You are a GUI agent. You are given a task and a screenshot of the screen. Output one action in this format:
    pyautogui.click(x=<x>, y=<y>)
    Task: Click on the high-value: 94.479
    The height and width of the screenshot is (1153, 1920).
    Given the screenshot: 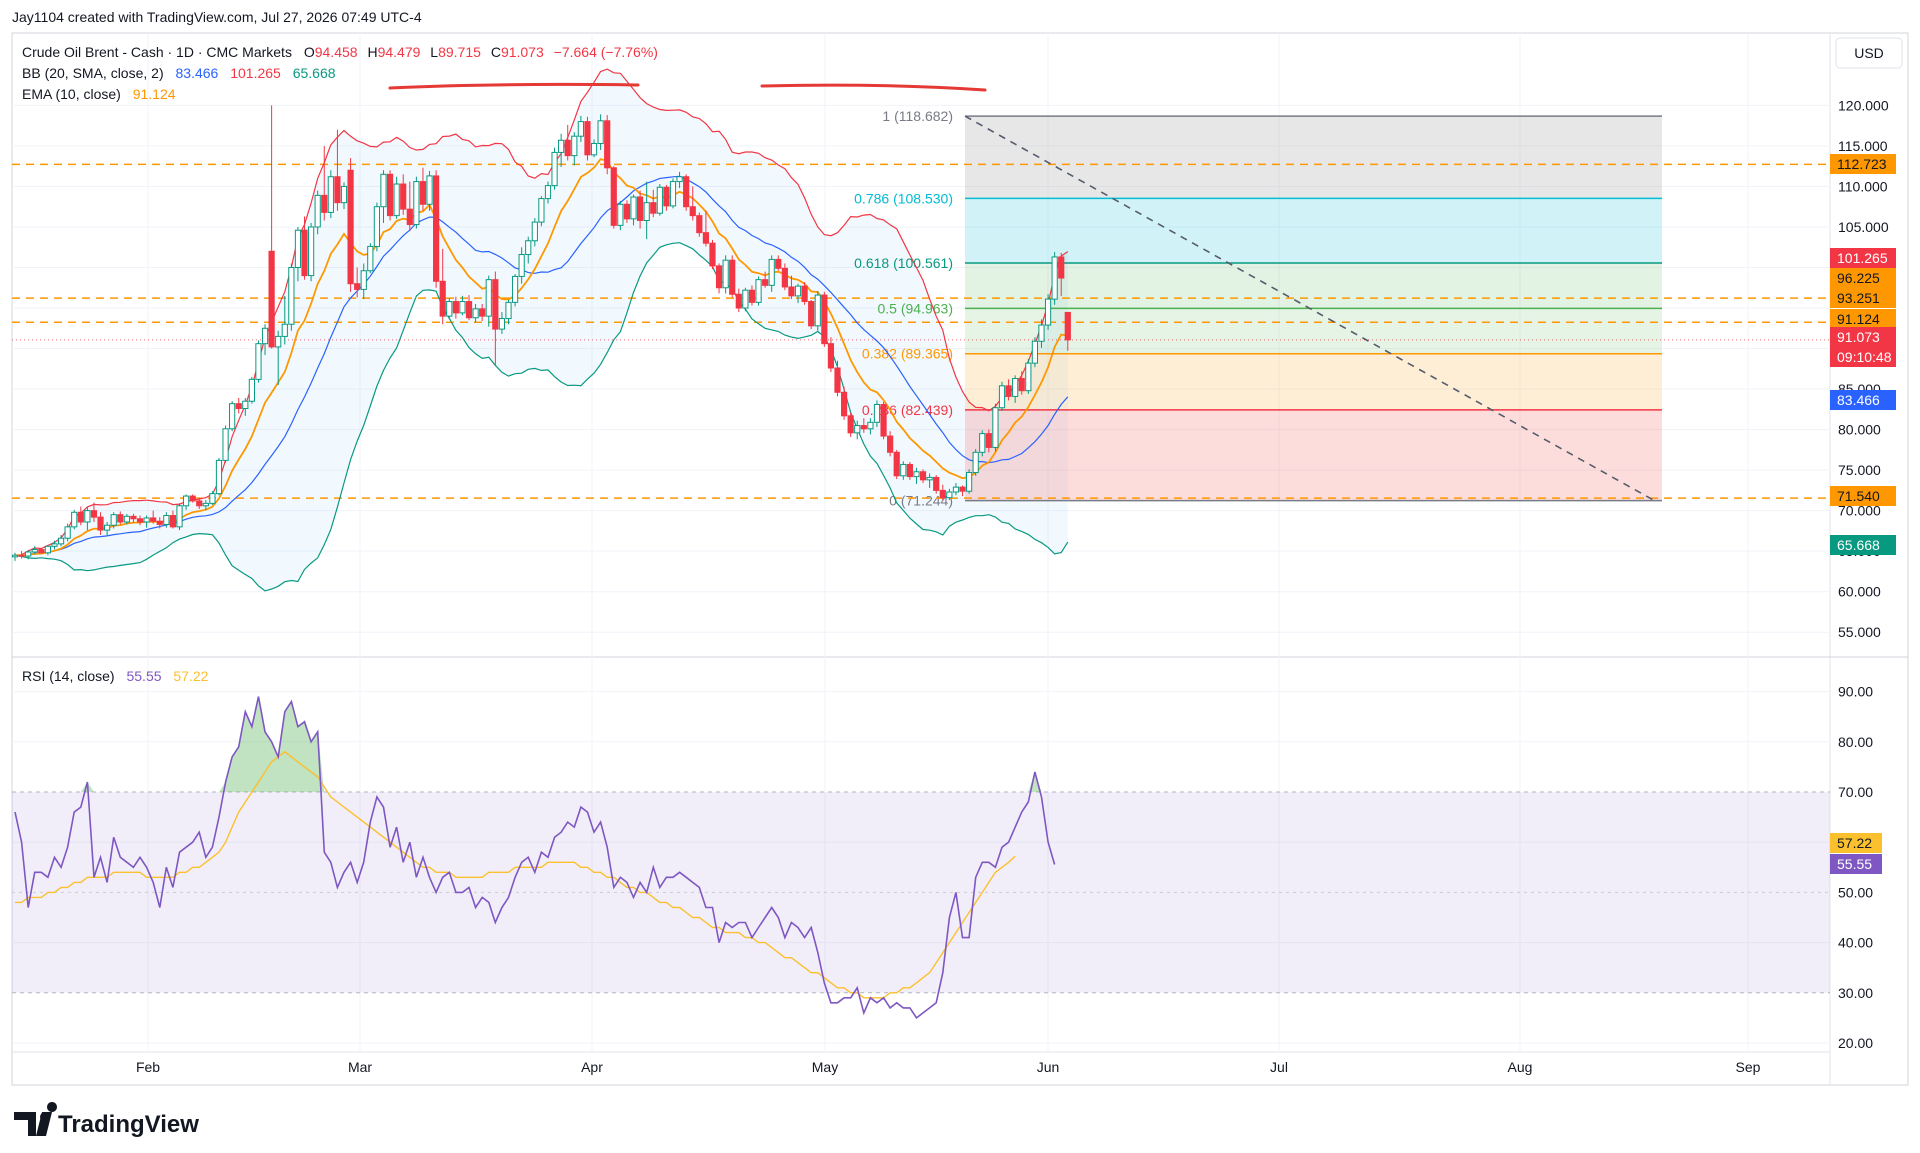 What is the action you would take?
    pyautogui.click(x=399, y=52)
    